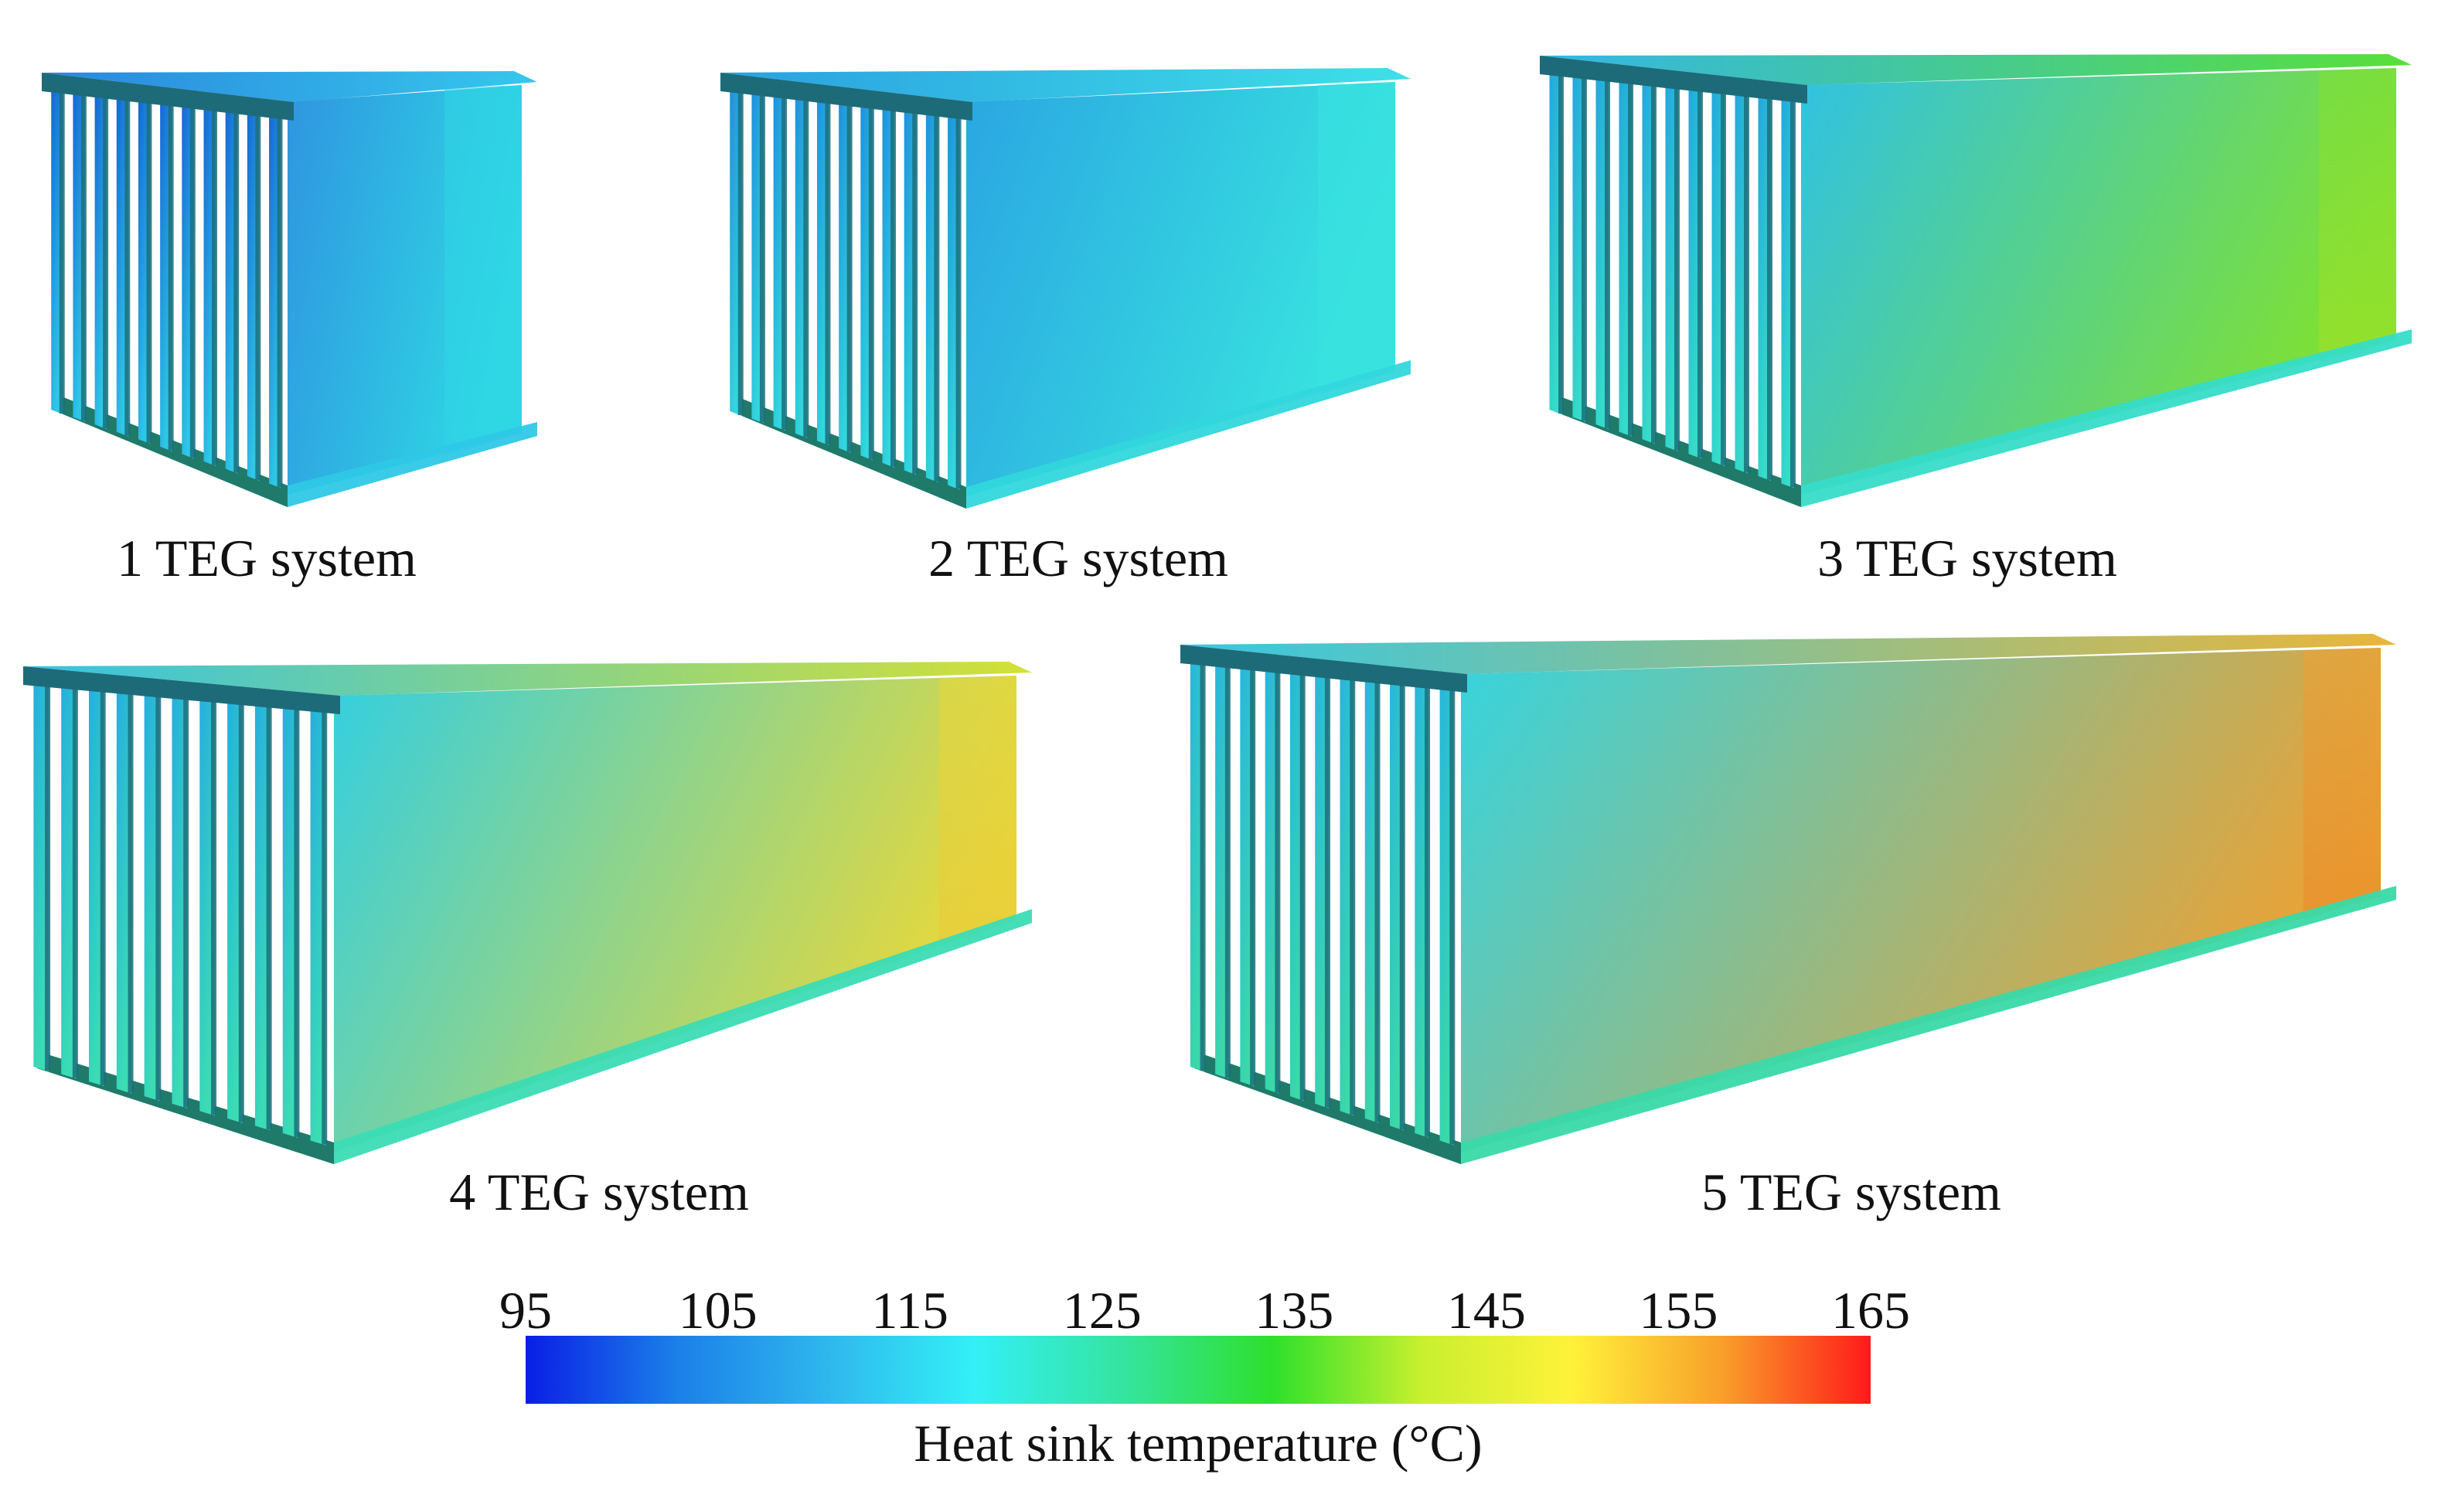 The image size is (2438, 1512). What do you see at coordinates (1102, 1310) in the screenshot?
I see `colorbar-tick-label: 125` at bounding box center [1102, 1310].